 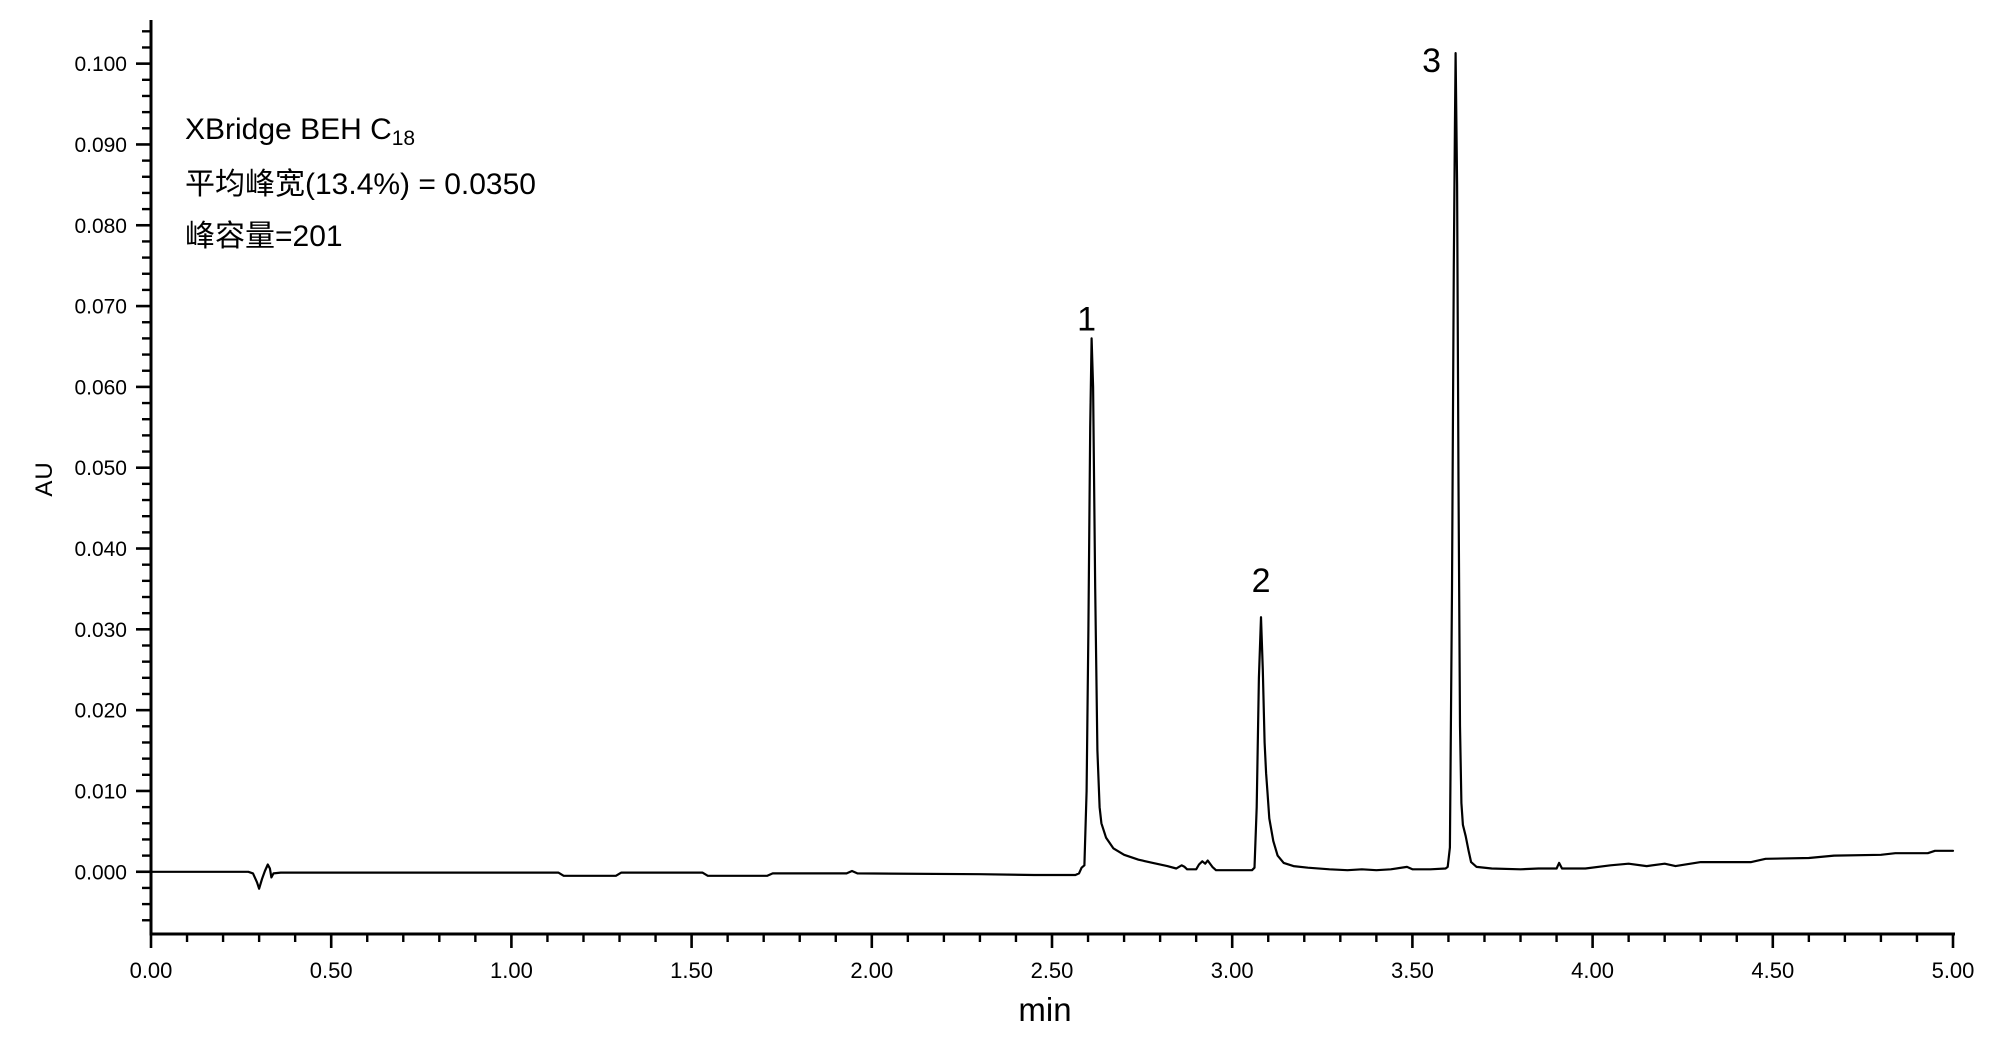 I want to click on x-tick-label: 5.00, so click(x=1953, y=970).